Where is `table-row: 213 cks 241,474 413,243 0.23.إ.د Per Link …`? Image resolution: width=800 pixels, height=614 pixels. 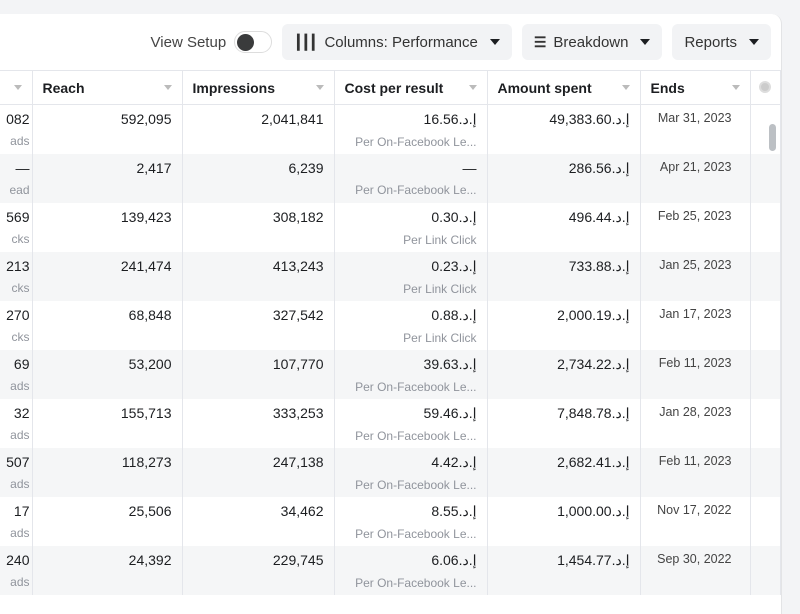
table-row: 213 cks 241,474 413,243 0.23.إ.د Per Link … is located at coordinates (390, 276).